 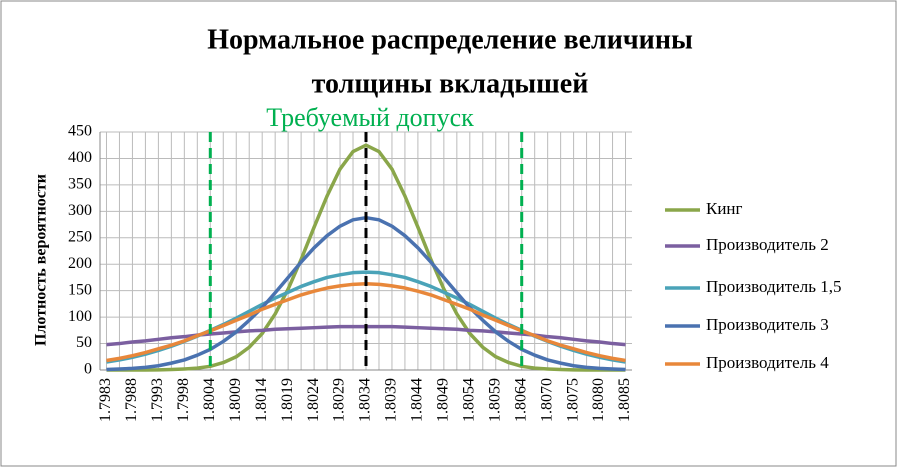 What do you see at coordinates (183, 400) in the screenshot?
I see `x-tick-label: 1.7998` at bounding box center [183, 400].